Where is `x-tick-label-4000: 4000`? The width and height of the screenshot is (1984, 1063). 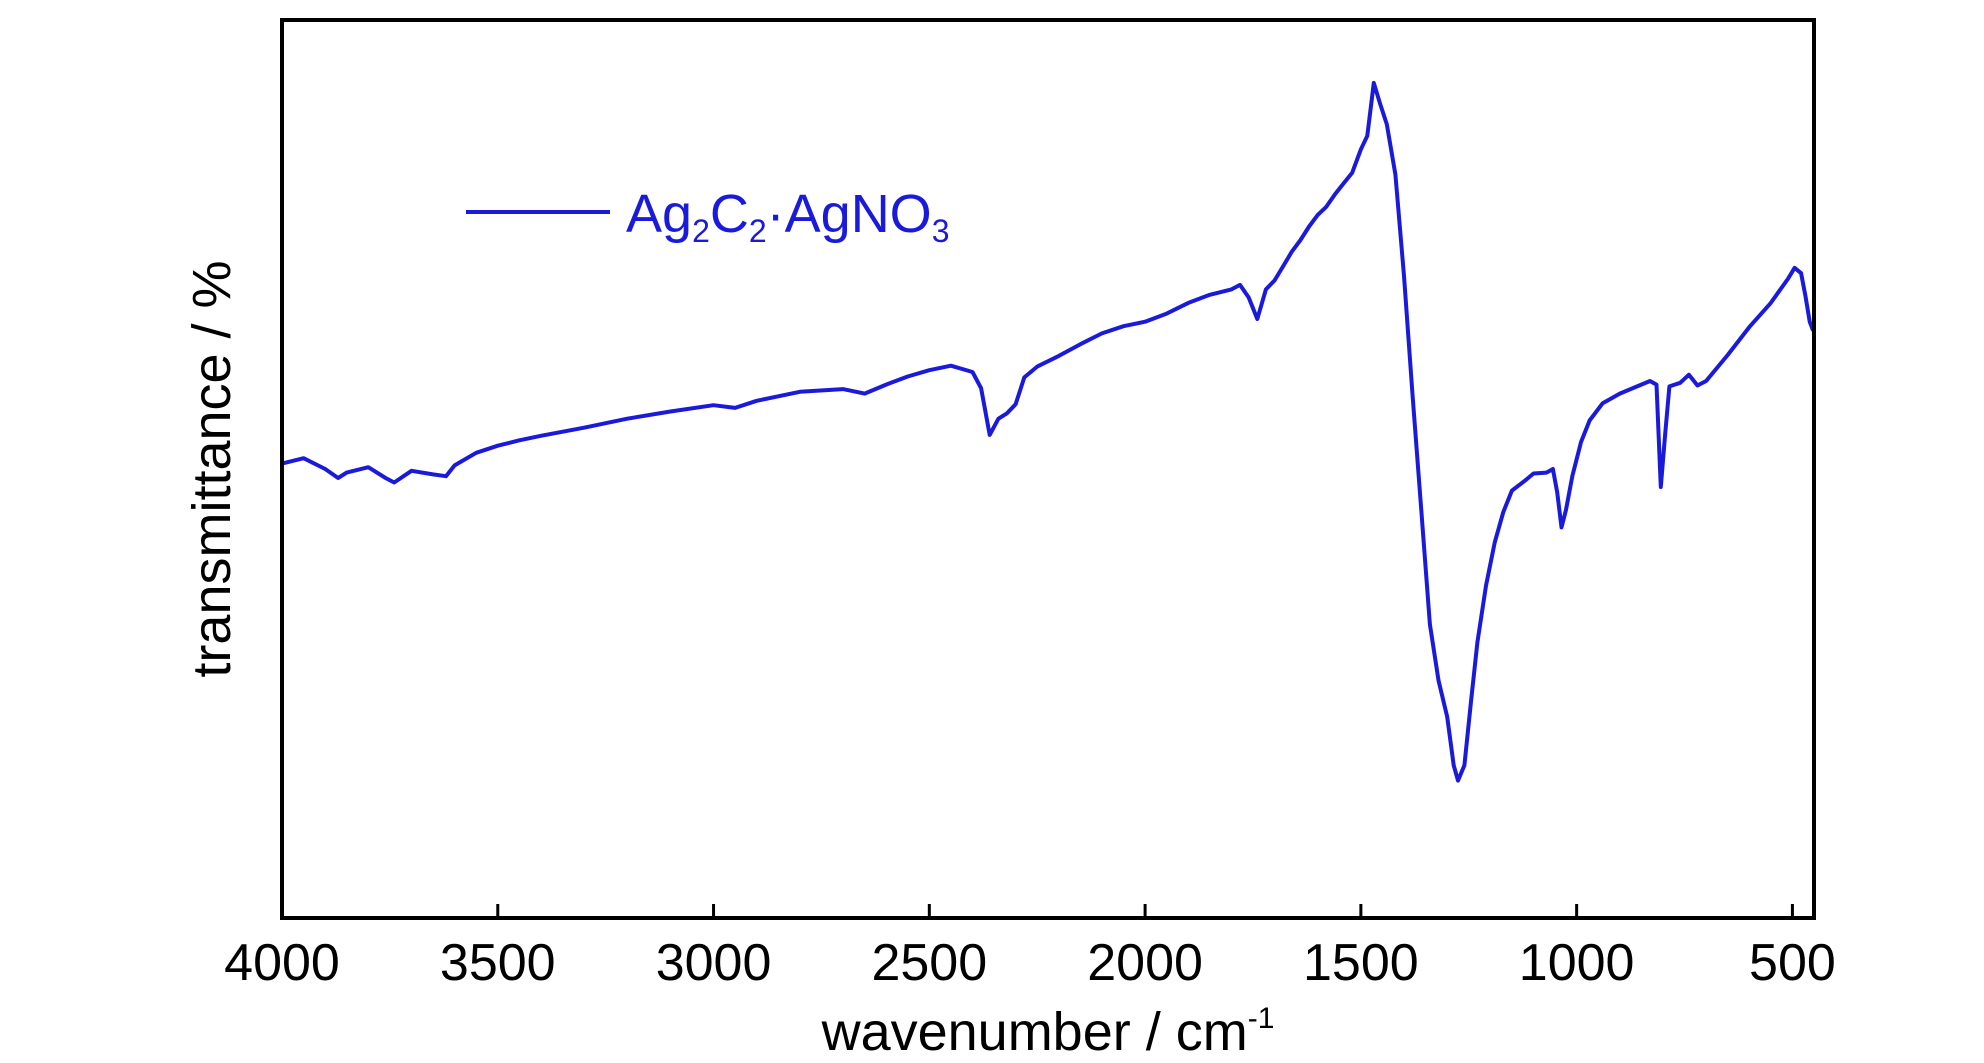 x-tick-label-4000: 4000 is located at coordinates (282, 963).